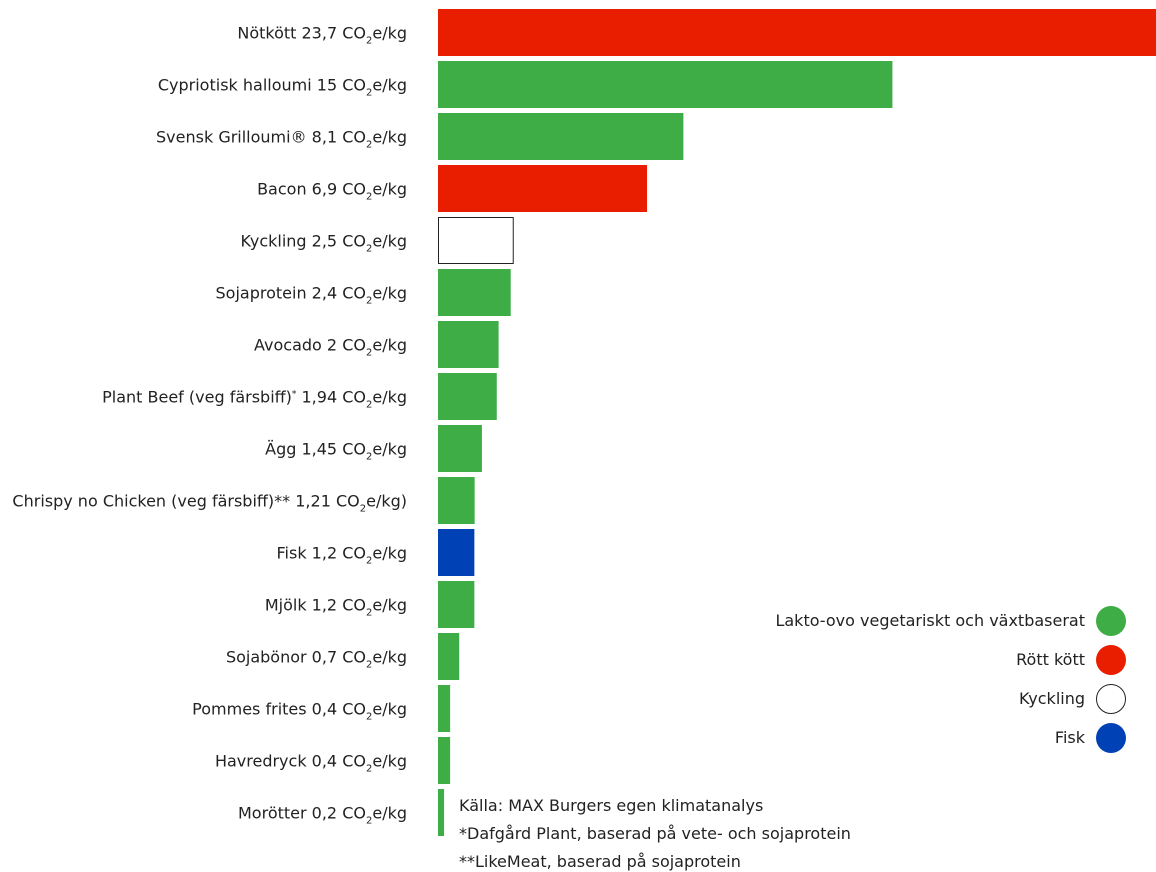  I want to click on legend-swatch-green, so click(1111, 621).